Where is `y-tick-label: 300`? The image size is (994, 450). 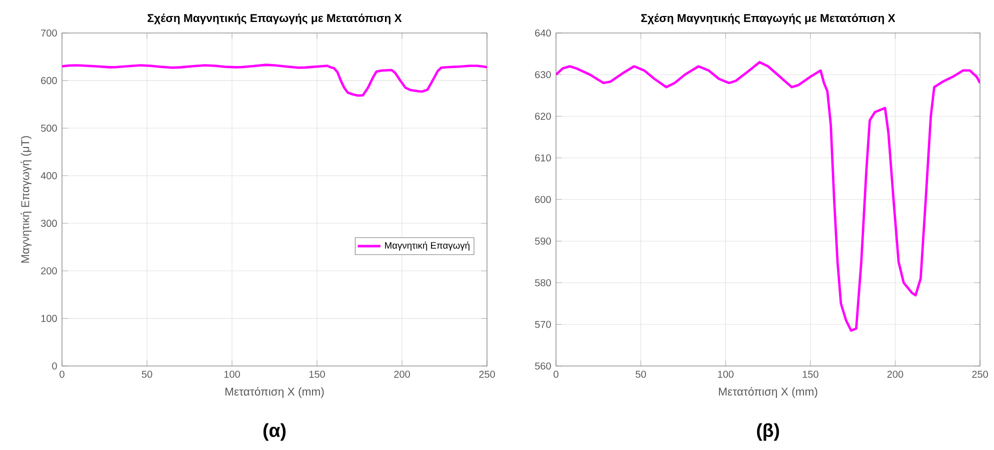 y-tick-label: 300 is located at coordinates (48, 223).